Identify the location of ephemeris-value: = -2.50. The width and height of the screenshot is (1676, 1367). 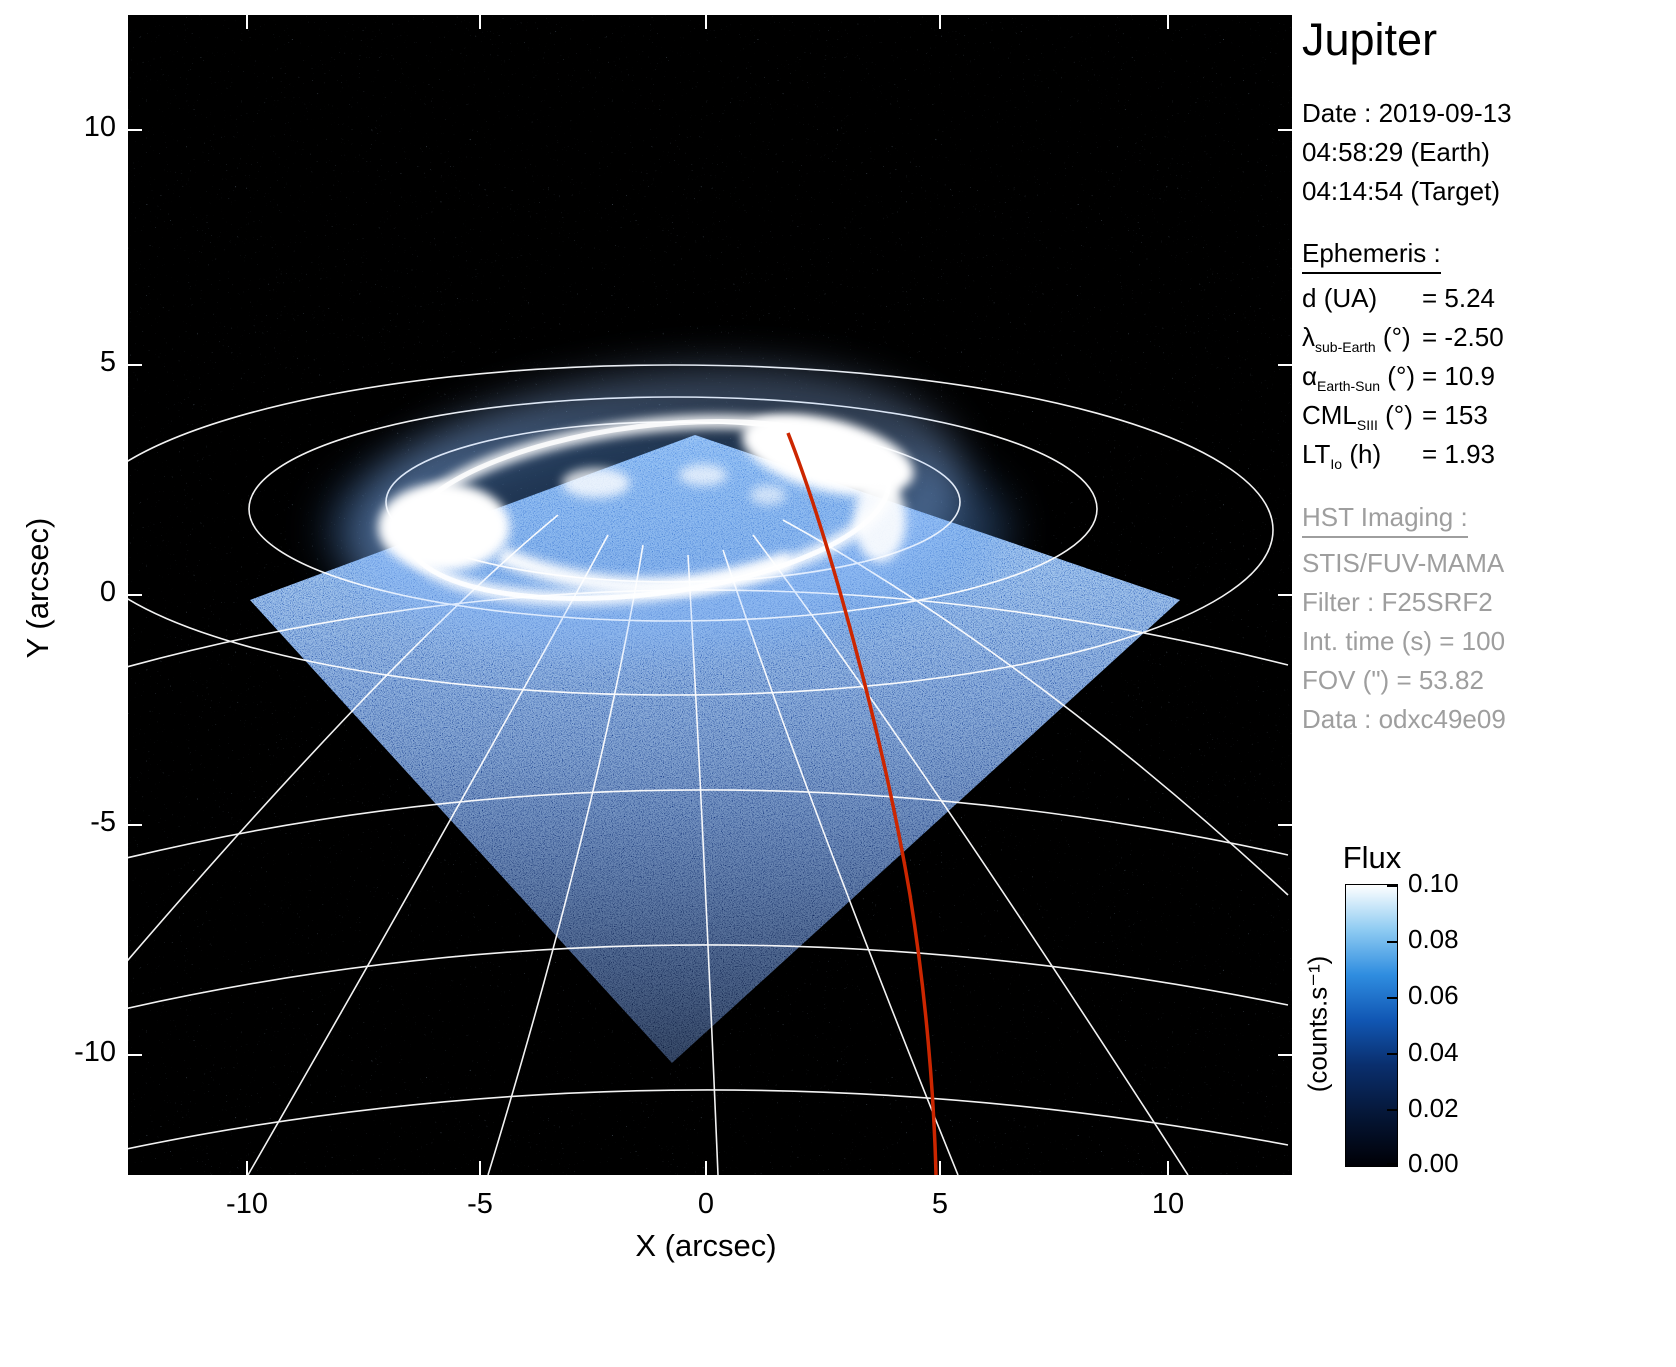
(1463, 337).